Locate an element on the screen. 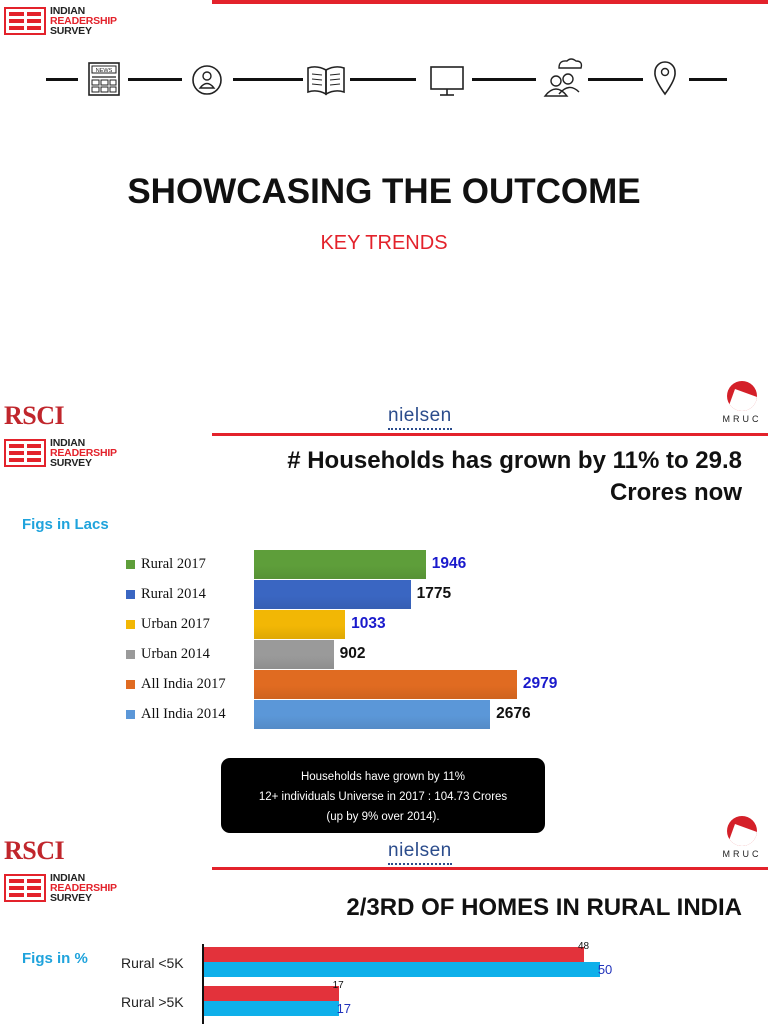  slide-2-title-line-2: Crores now is located at coordinates (675, 492).